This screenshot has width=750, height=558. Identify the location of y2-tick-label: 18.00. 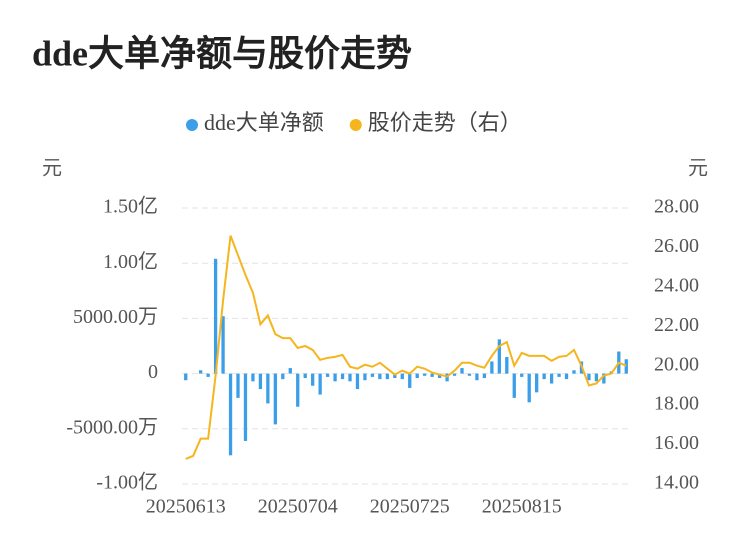
(676, 404).